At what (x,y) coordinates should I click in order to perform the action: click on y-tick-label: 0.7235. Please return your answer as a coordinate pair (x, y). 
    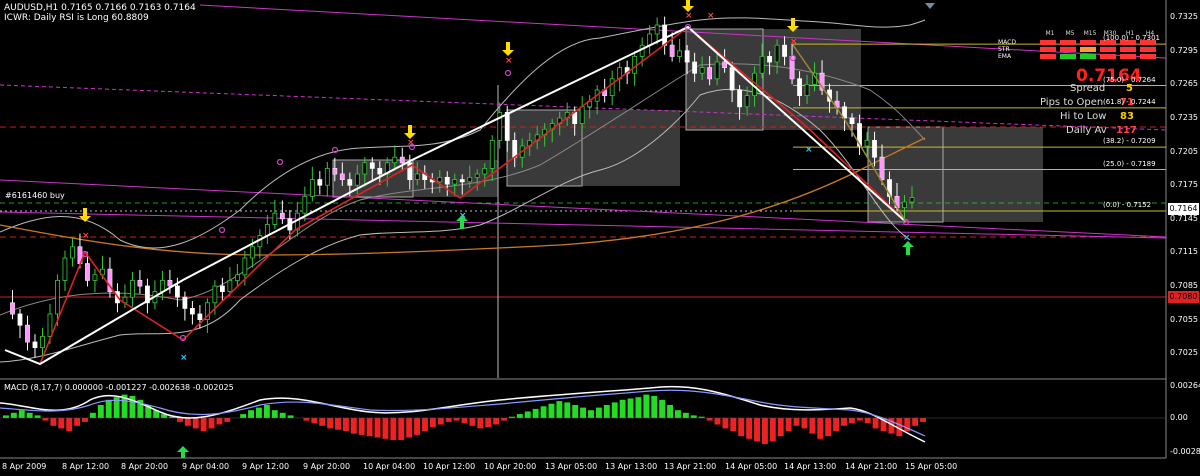
    Looking at the image, I should click on (1184, 117).